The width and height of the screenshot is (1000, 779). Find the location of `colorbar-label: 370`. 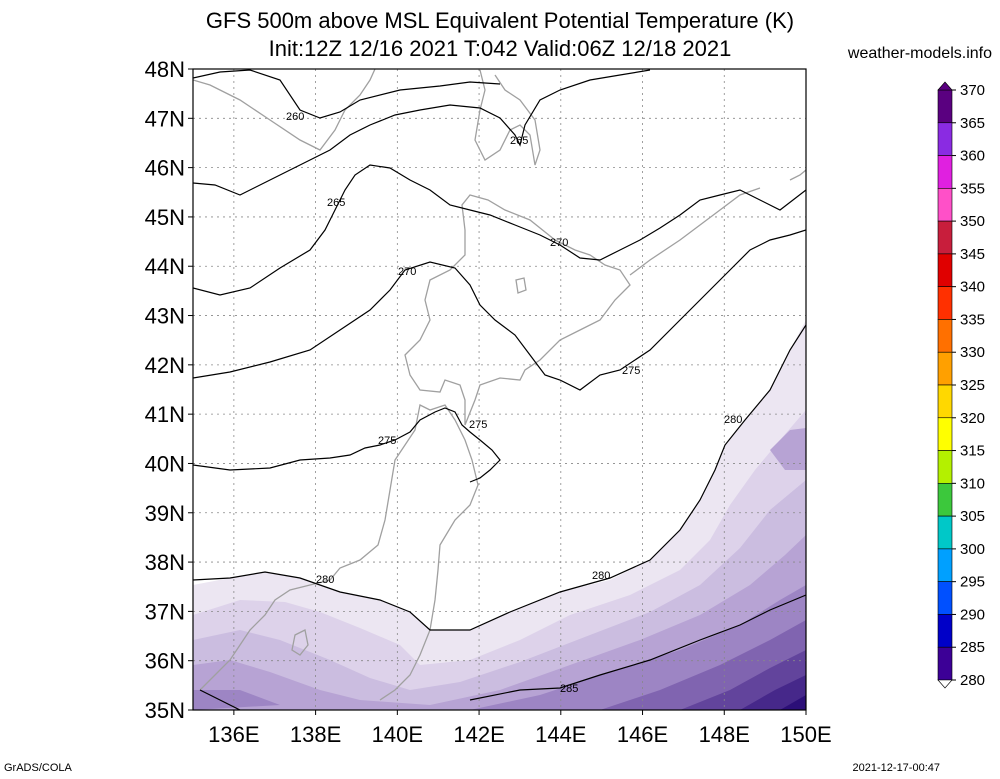

colorbar-label: 370 is located at coordinates (972, 90).